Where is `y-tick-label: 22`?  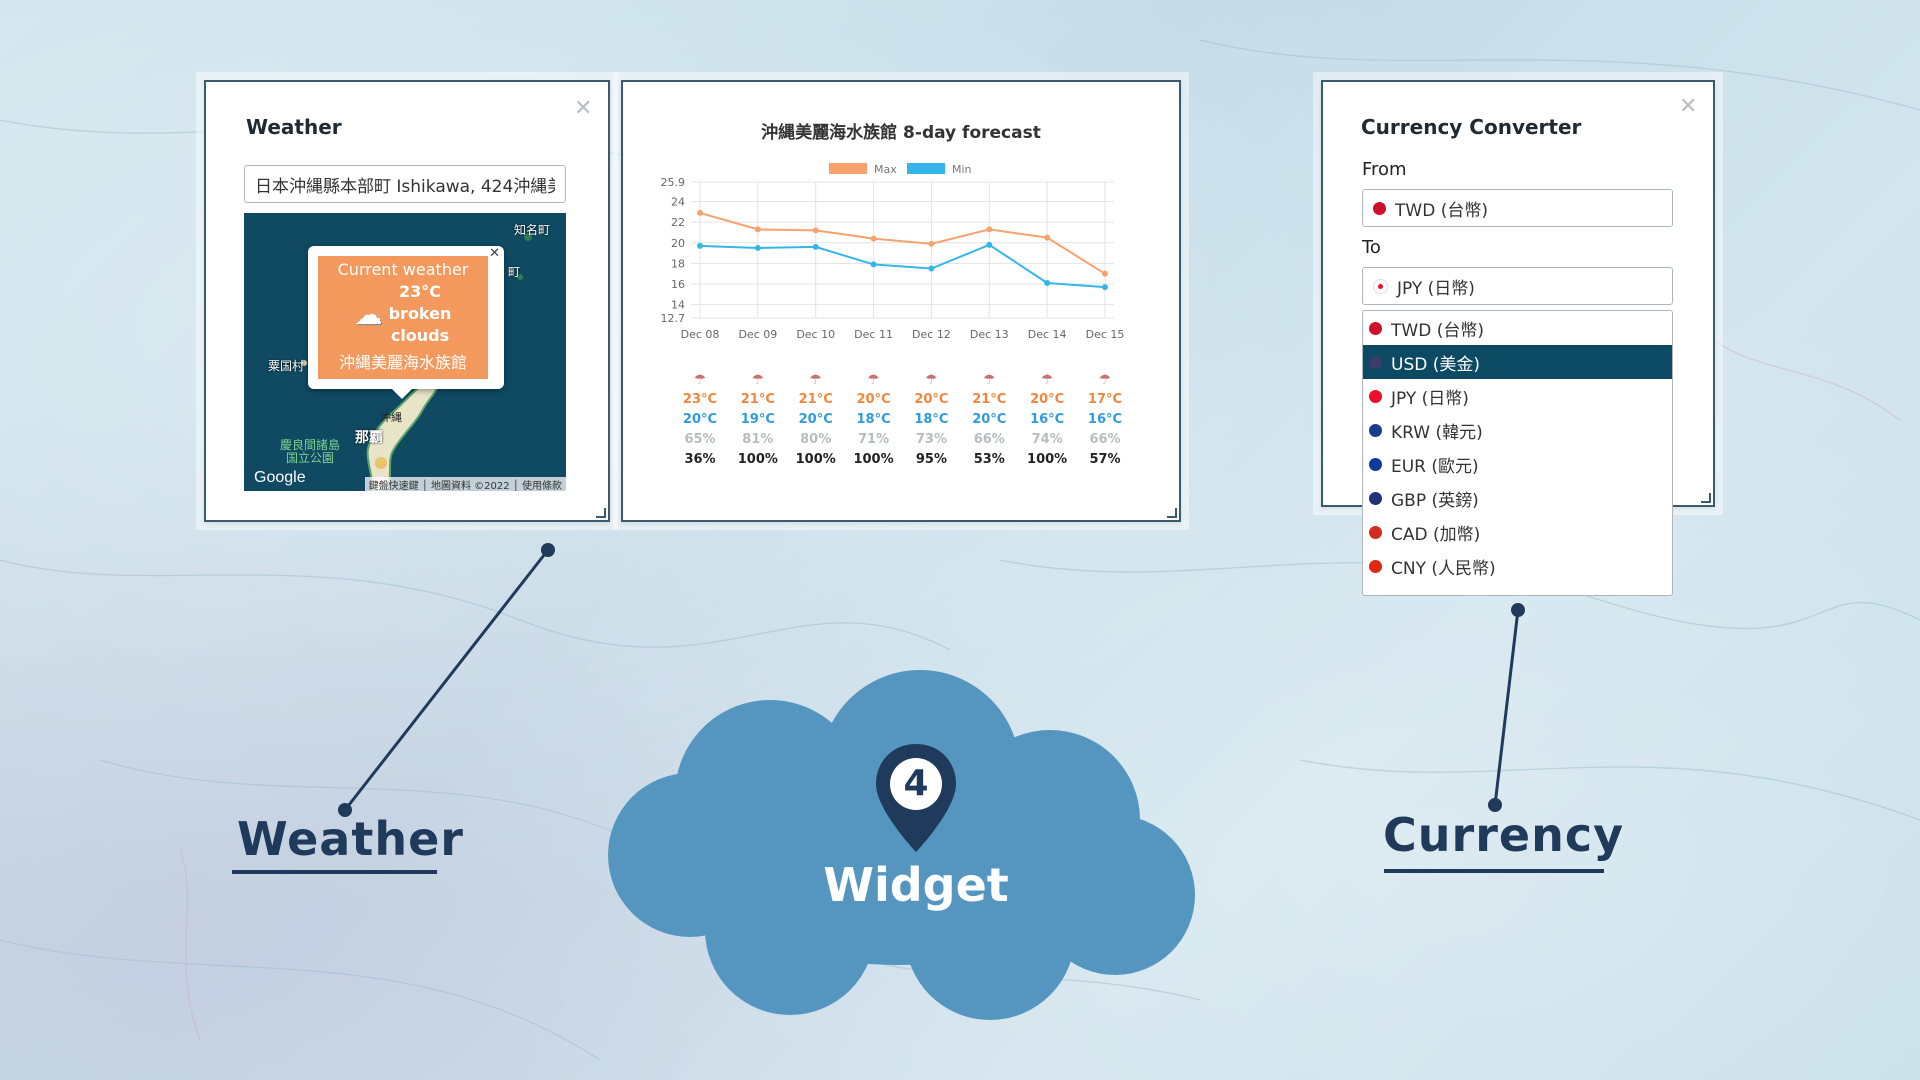 y-tick-label: 22 is located at coordinates (678, 222).